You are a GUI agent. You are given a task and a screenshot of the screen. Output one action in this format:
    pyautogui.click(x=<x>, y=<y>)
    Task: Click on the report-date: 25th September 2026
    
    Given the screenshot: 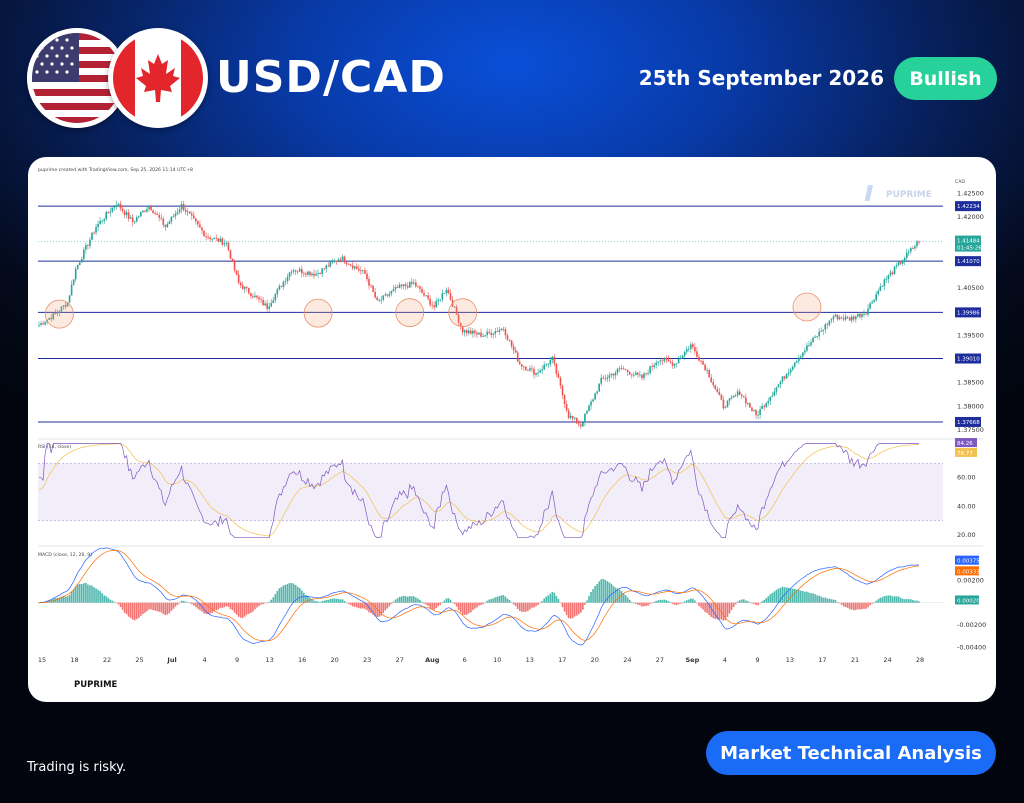 What is the action you would take?
    pyautogui.click(x=761, y=78)
    